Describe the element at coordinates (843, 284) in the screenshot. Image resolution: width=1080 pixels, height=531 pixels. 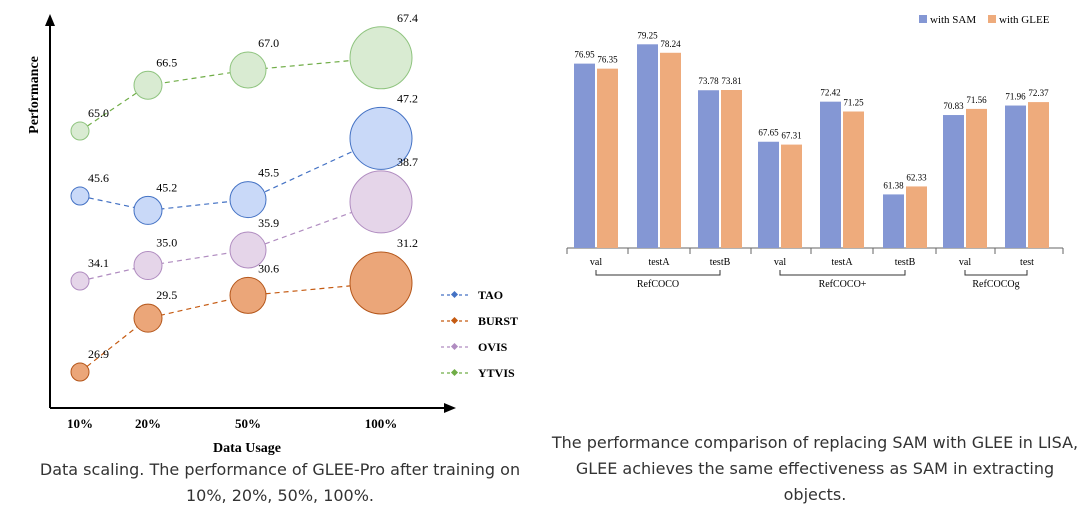
I see `group-label: RefCOCO+` at that location.